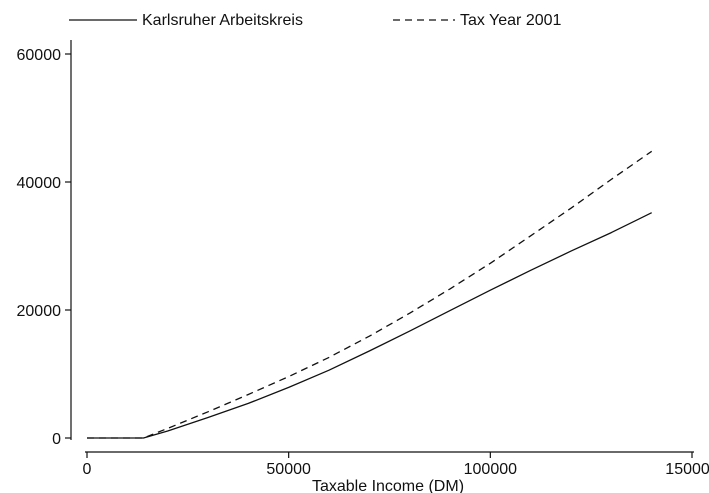 Image resolution: width=709 pixels, height=493 pixels. What do you see at coordinates (39, 183) in the screenshot?
I see `y-tick-label: 40000` at bounding box center [39, 183].